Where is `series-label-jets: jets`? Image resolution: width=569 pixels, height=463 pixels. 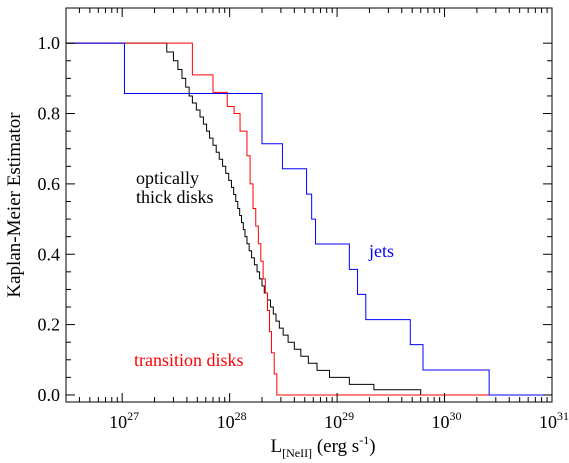 series-label-jets: jets is located at coordinates (381, 251).